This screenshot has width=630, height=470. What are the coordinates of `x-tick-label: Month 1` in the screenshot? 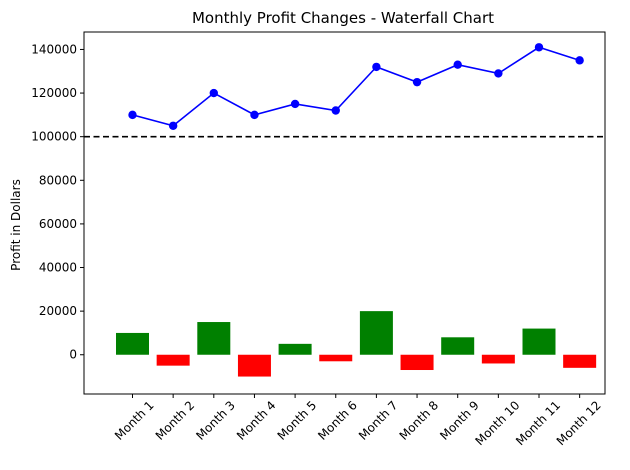 It's located at (134, 420).